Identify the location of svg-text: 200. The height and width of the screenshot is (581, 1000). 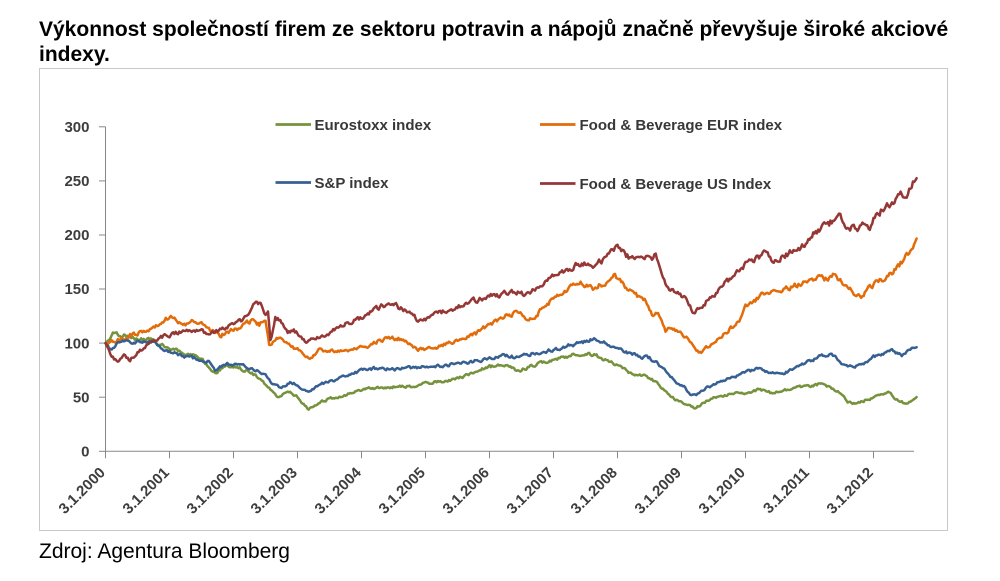
(76, 235).